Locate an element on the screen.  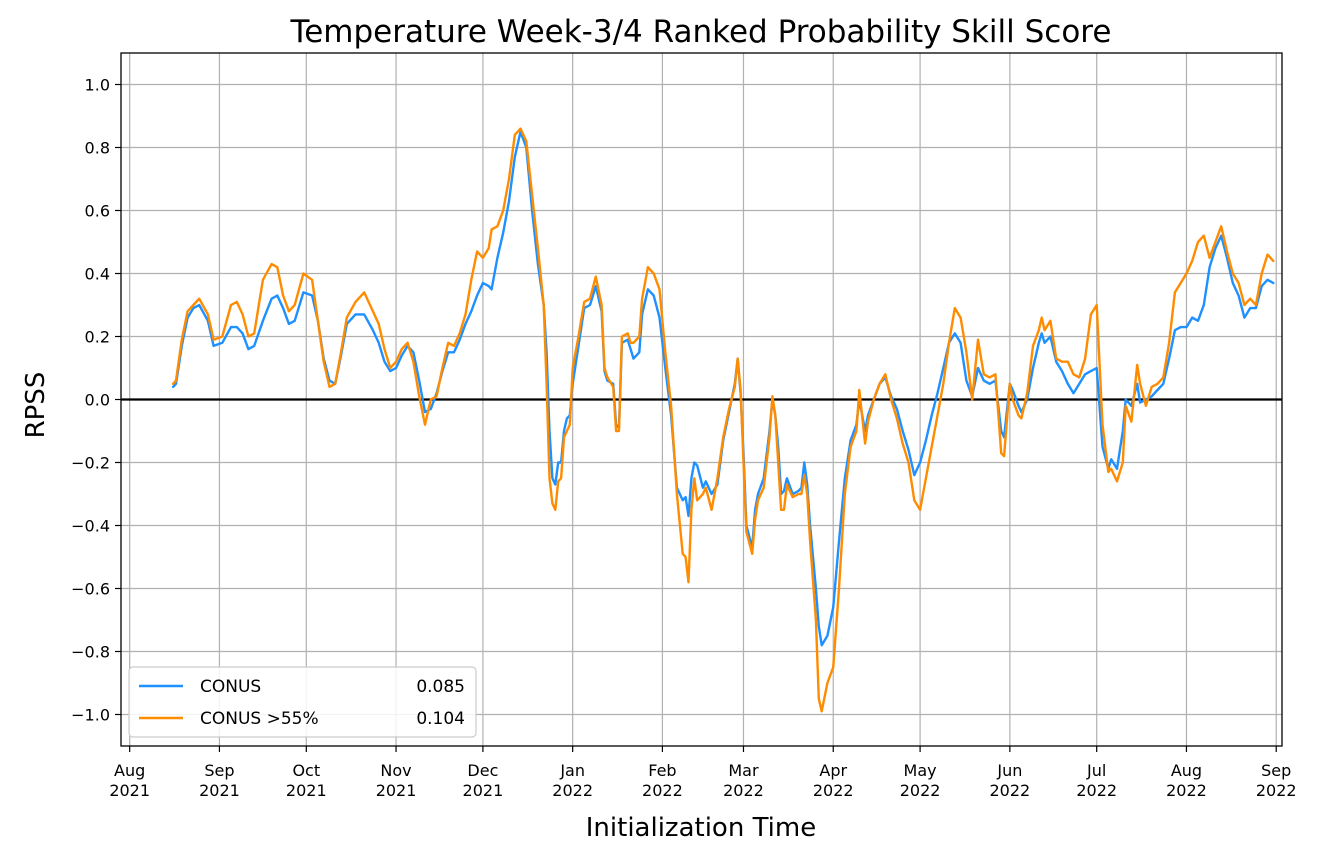
y-tick-label: 0.4 is located at coordinates (97, 274).